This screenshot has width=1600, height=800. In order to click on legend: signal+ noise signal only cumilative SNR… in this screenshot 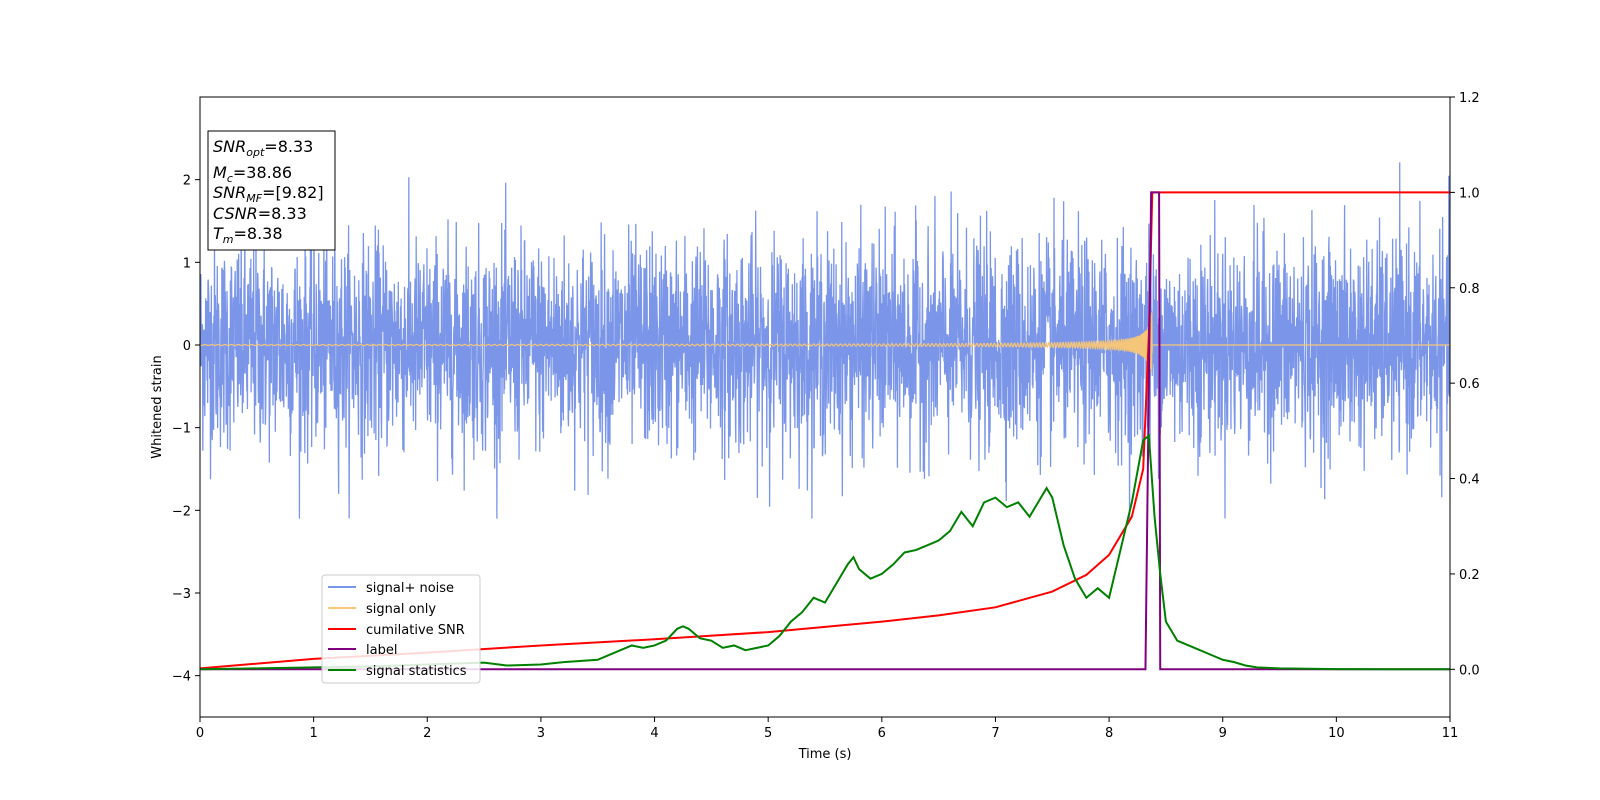, I will do `click(401, 629)`.